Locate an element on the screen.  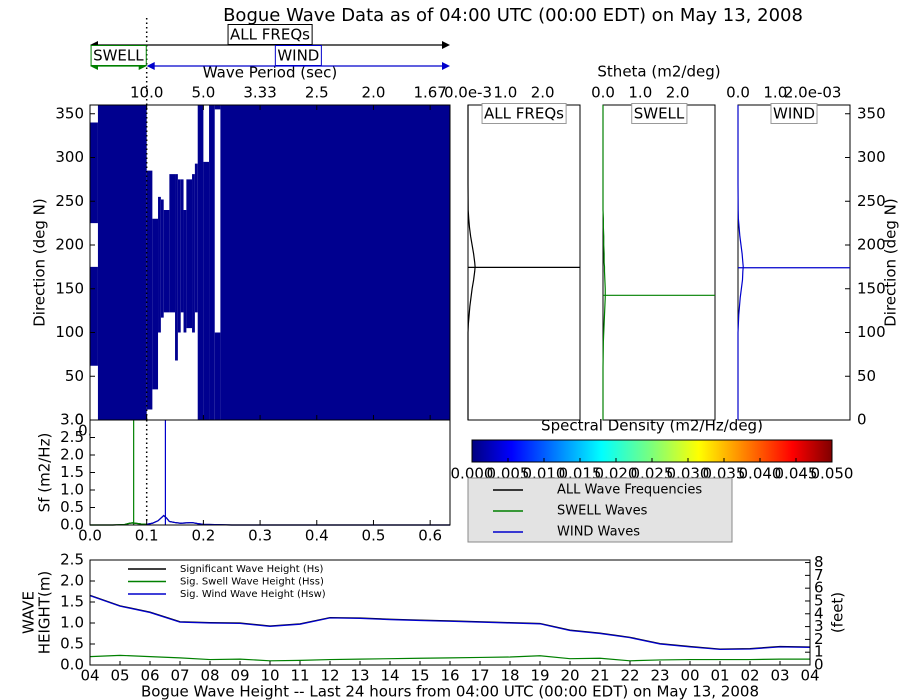
x2-tick-label: 10.0 is located at coordinates (146, 93).